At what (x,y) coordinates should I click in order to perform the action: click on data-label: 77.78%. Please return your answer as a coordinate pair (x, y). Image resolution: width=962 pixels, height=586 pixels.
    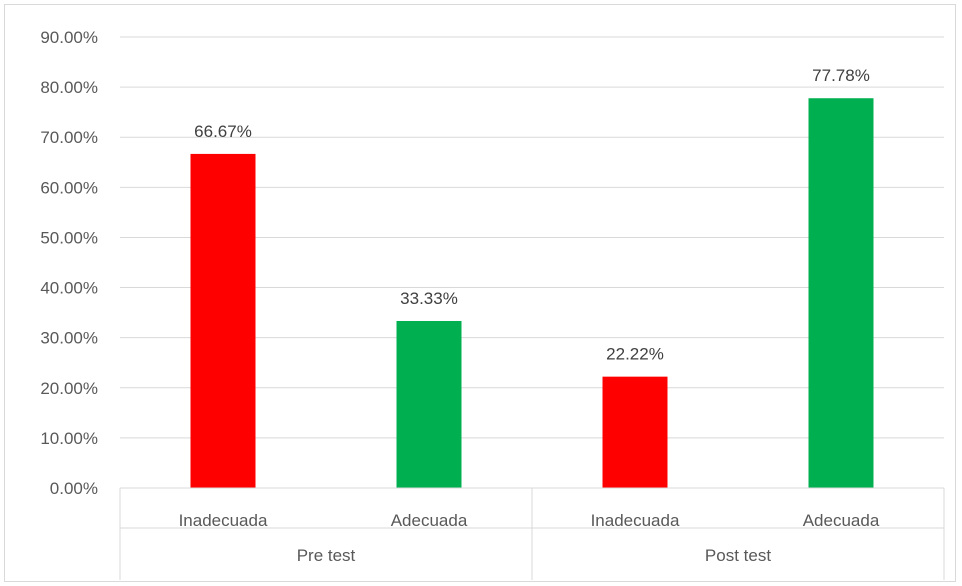
    Looking at the image, I should click on (841, 75).